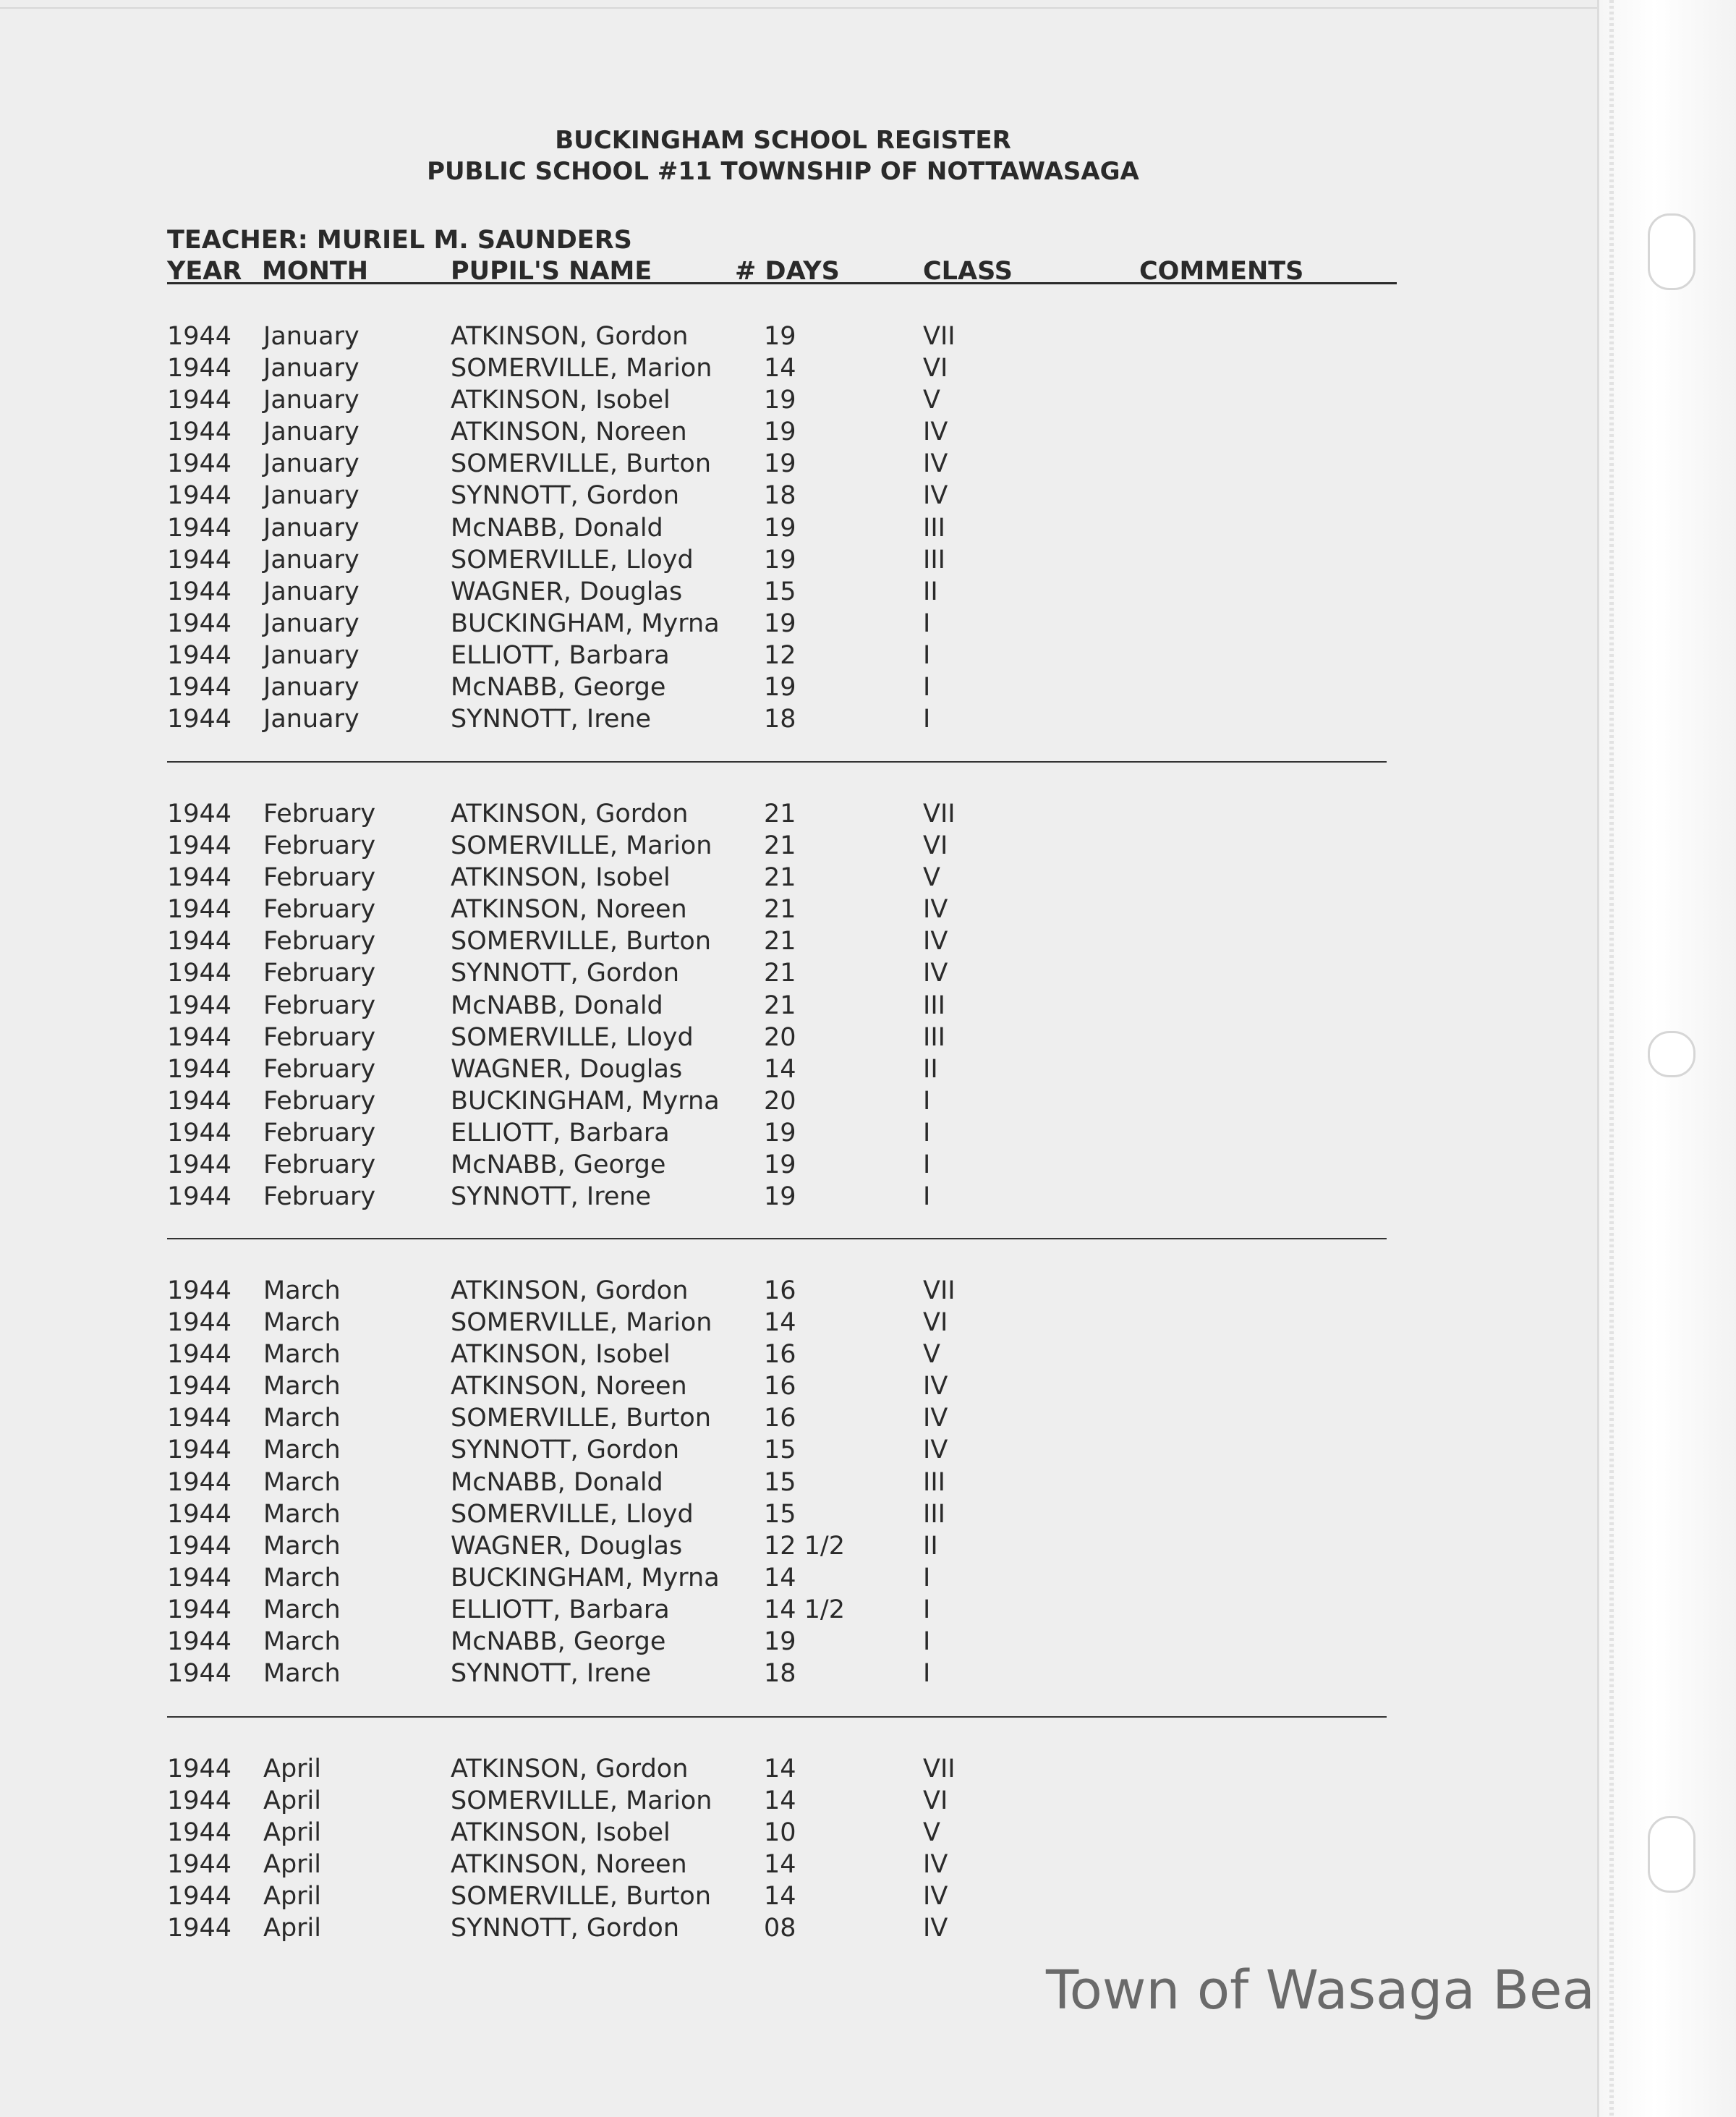 This screenshot has height=2117, width=1736. Describe the element at coordinates (795, 1101) in the screenshot. I see `table-row: 1944 February BUCKINGHAM, Myrna 20 I` at that location.